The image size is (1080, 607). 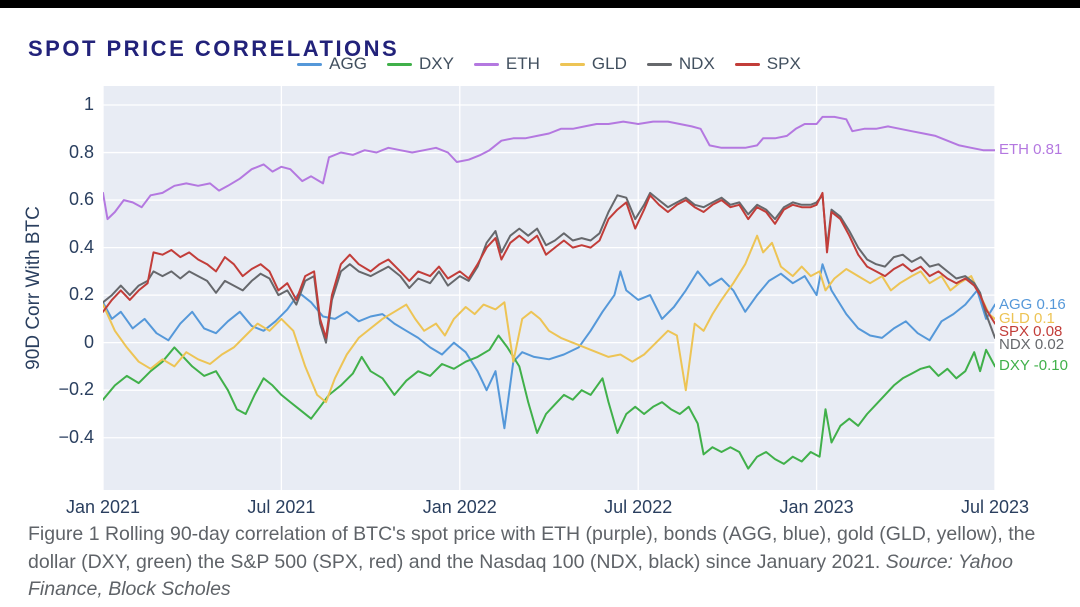 What do you see at coordinates (436, 63) in the screenshot?
I see `legend-label-DXY: DXY` at bounding box center [436, 63].